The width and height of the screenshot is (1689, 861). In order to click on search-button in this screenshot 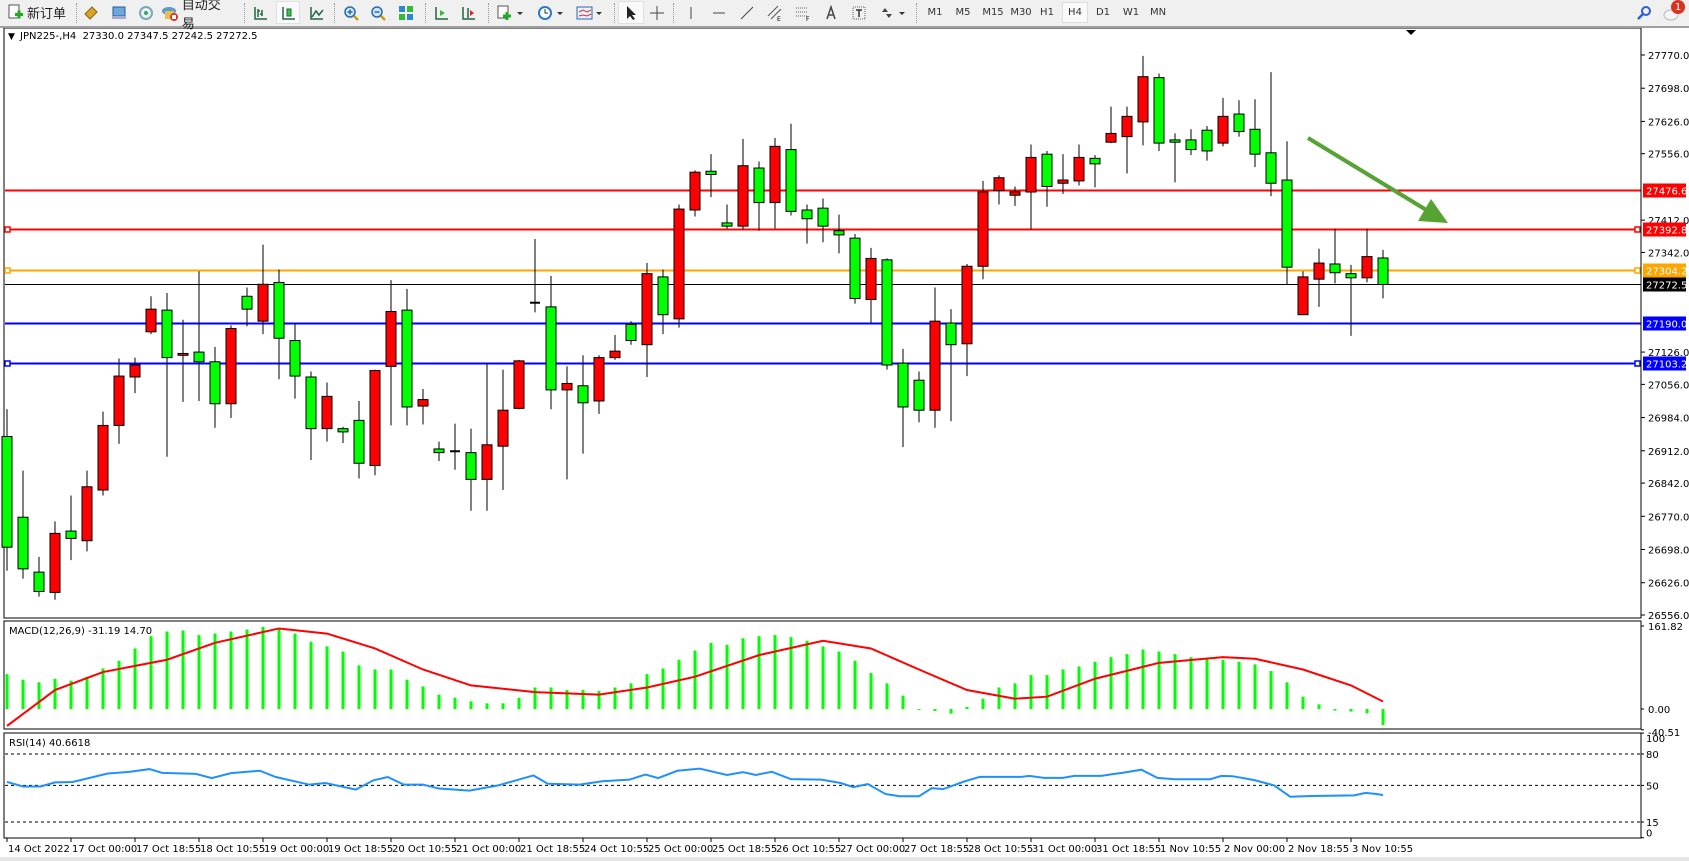, I will do `click(1644, 12)`.